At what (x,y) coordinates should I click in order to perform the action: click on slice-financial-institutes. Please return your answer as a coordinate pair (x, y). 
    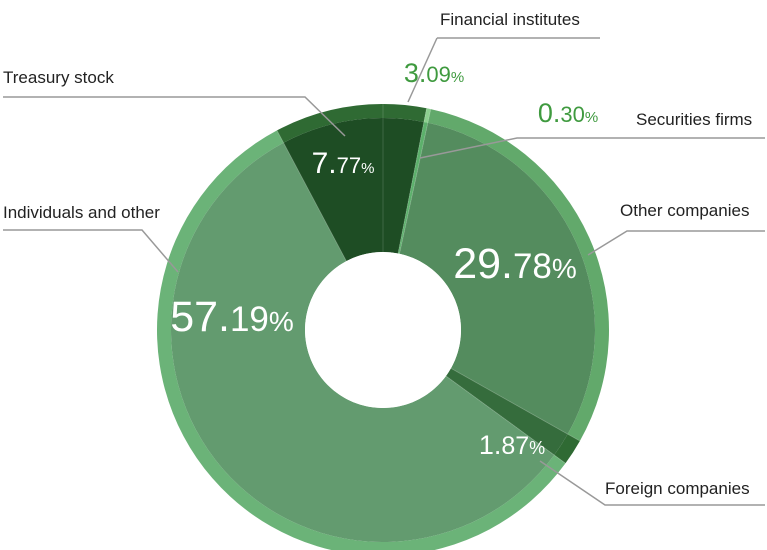
    Looking at the image, I should click on (403, 186).